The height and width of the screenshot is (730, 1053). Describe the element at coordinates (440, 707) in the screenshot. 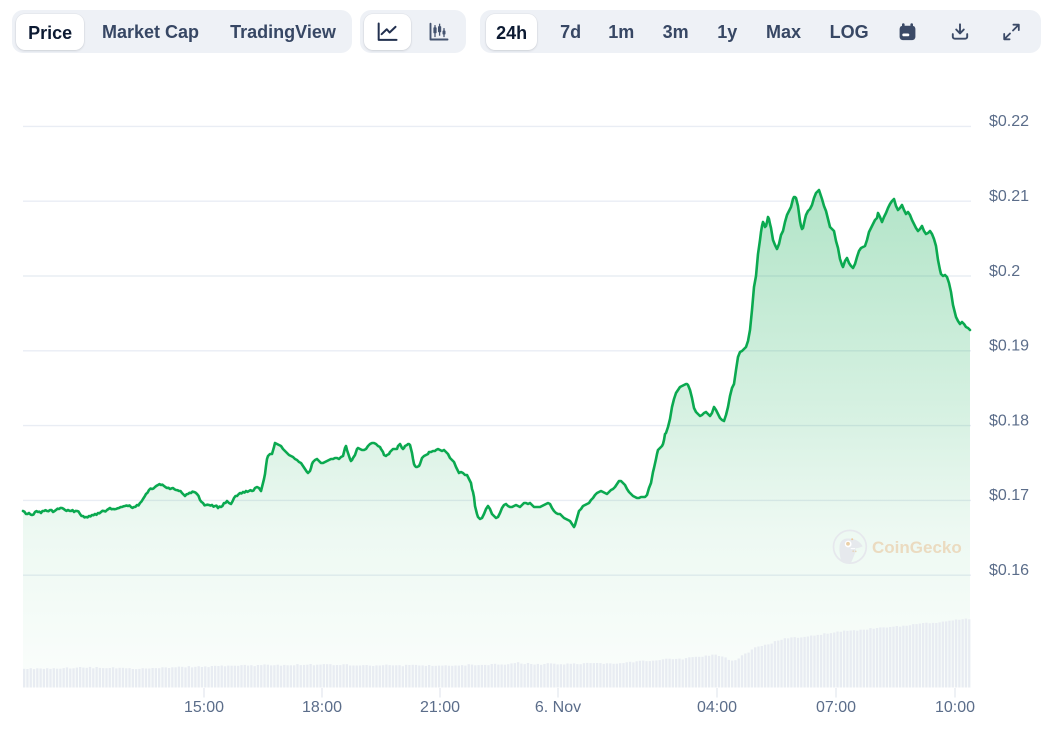

I see `svg-text: 21:00` at that location.